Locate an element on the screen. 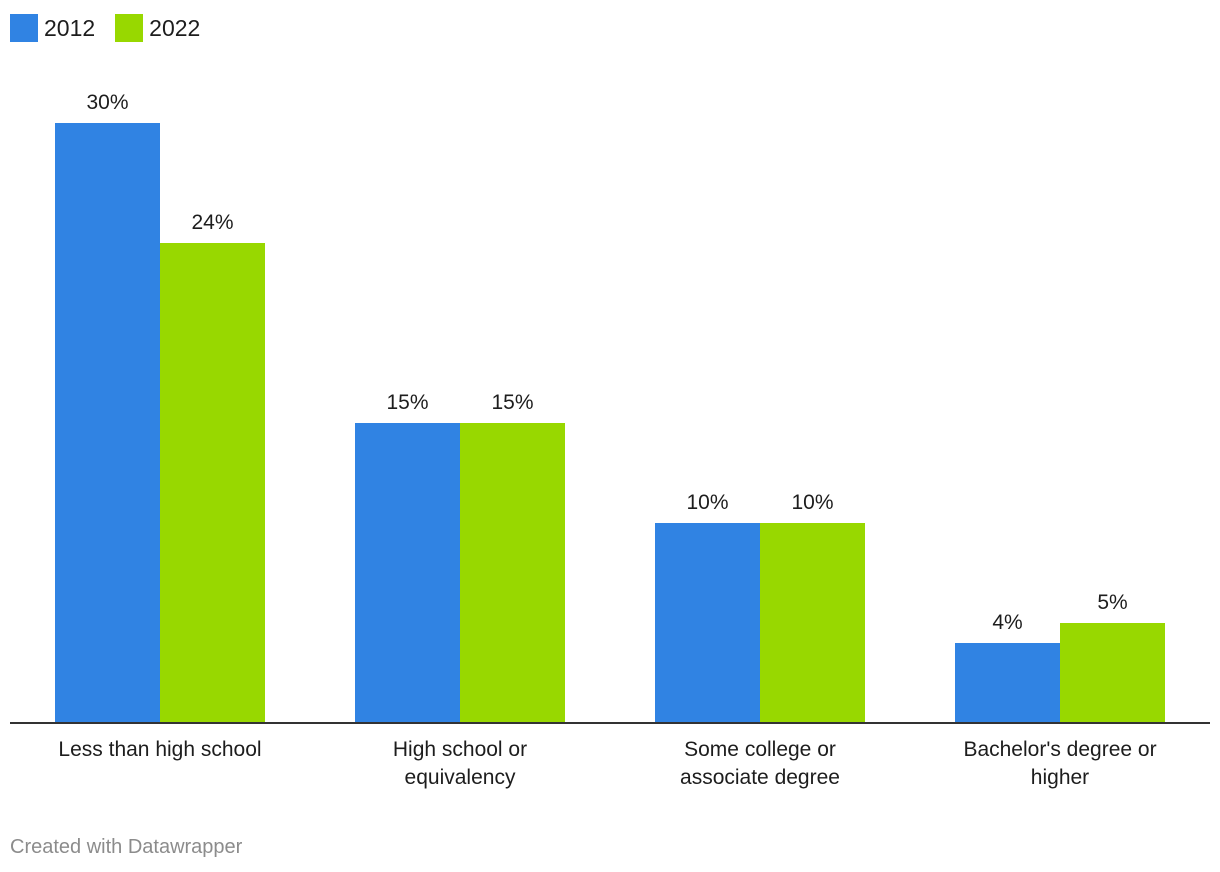 The height and width of the screenshot is (872, 1220). footer-credit: Created with Datawrapper is located at coordinates (126, 847).